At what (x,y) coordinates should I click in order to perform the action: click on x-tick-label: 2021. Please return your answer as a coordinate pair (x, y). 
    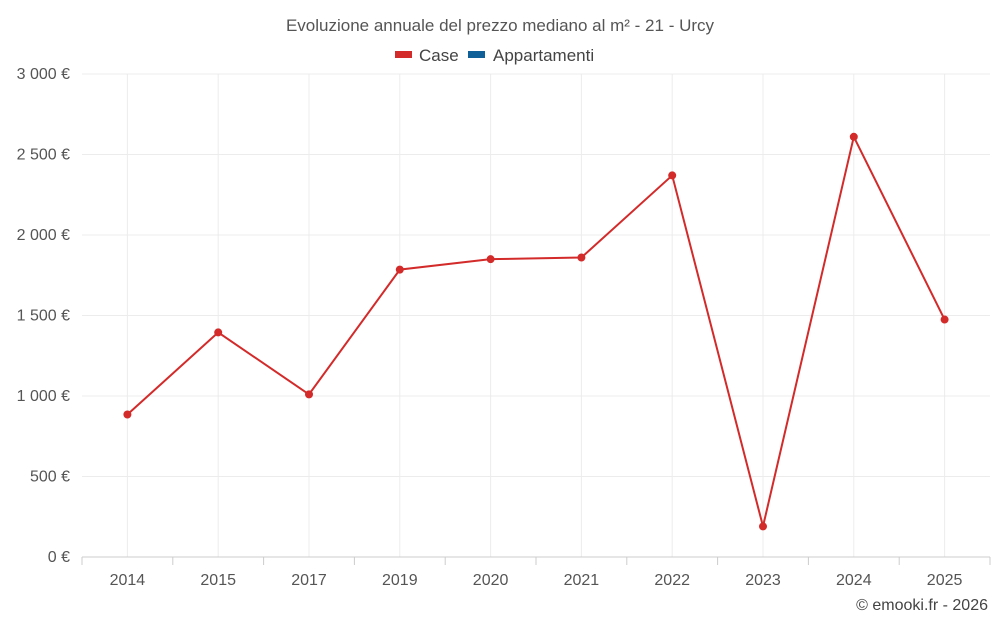
    Looking at the image, I should click on (582, 580).